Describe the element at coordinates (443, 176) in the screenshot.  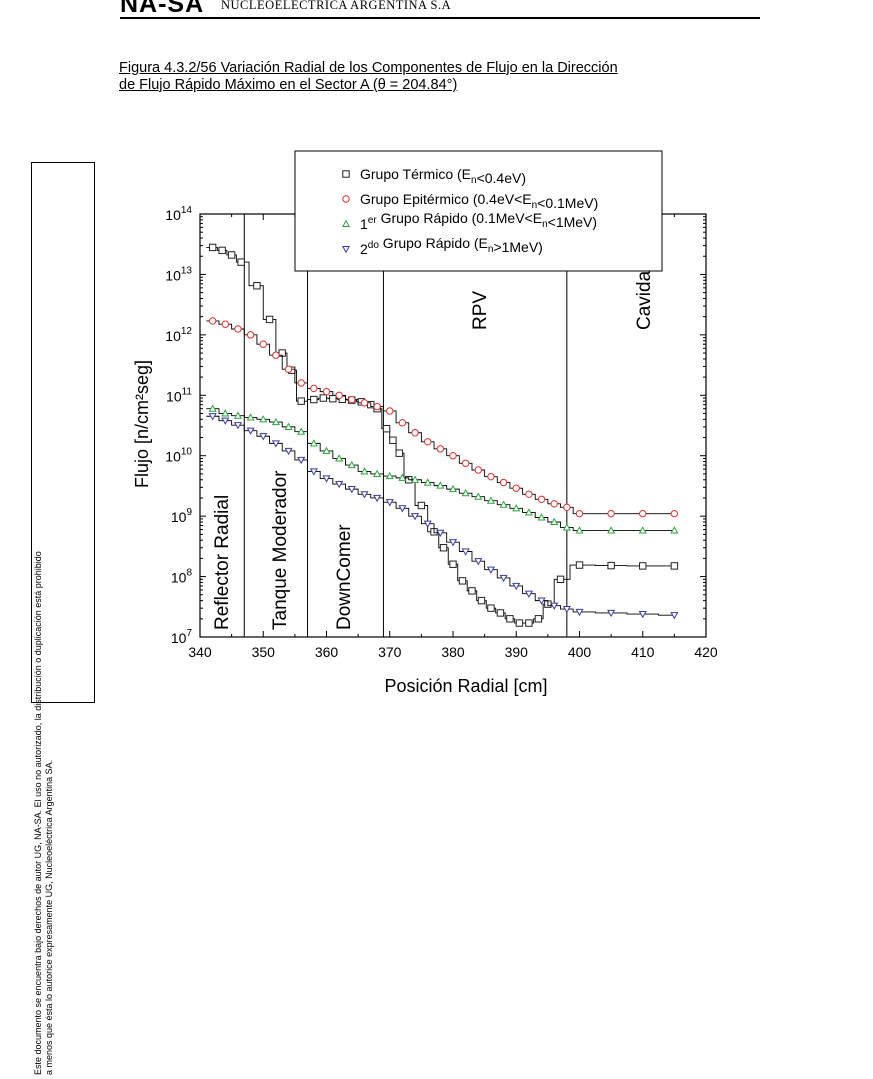
I see `legend-entry: Grupo Térmico (En<0.4eV)` at that location.